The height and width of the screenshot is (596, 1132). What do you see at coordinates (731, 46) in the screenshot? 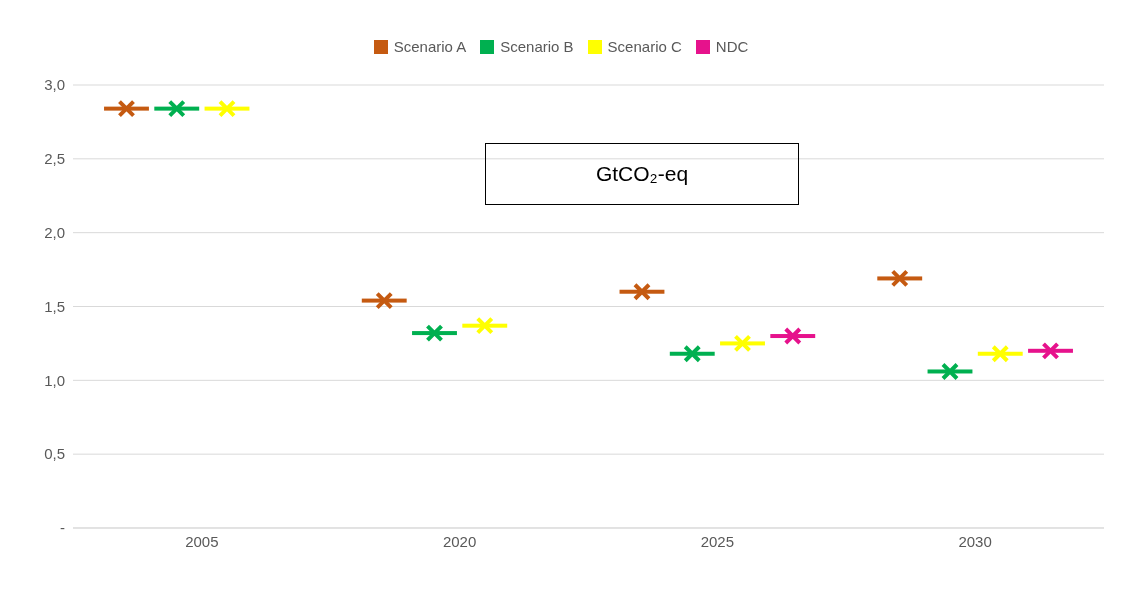
I see `legend-label: NDC` at bounding box center [731, 46].